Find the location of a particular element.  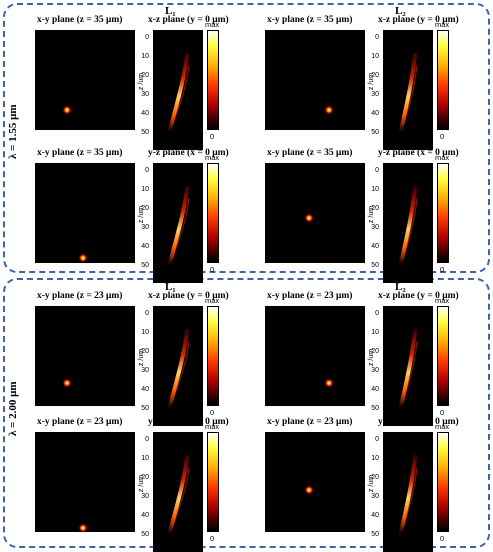

panel-label-1: L₂ is located at coordinates (400, 11).